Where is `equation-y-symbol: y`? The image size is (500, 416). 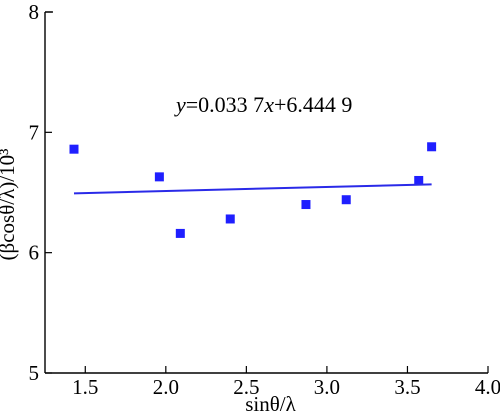 equation-y-symbol: y is located at coordinates (180, 104).